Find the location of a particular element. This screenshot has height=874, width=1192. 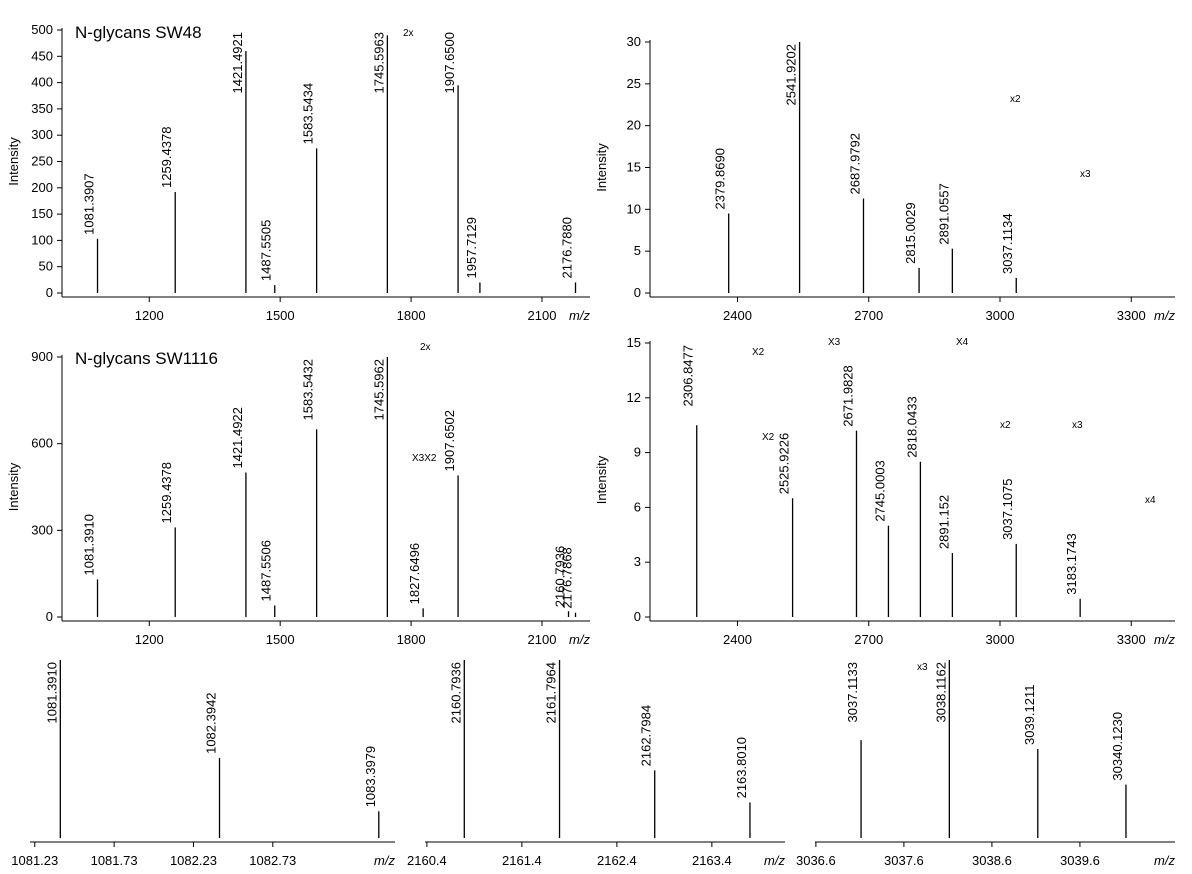

x-tick-label: 2700 is located at coordinates (868, 639).